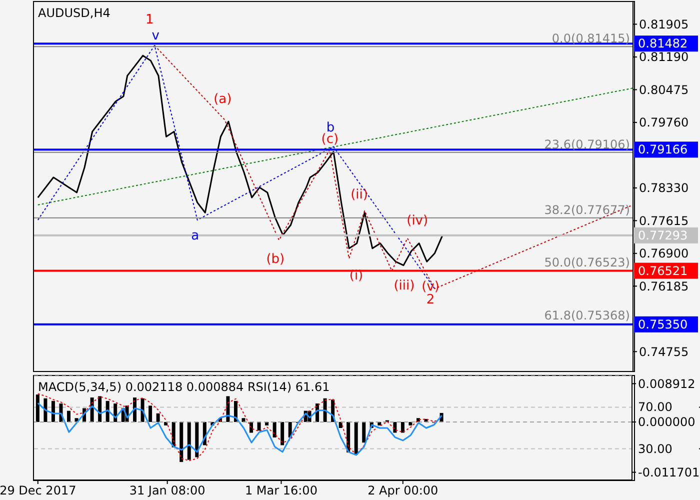 This screenshot has height=500, width=700. Describe the element at coordinates (38, 491) in the screenshot. I see `x-tick-label: 29 Dec 2017` at that location.